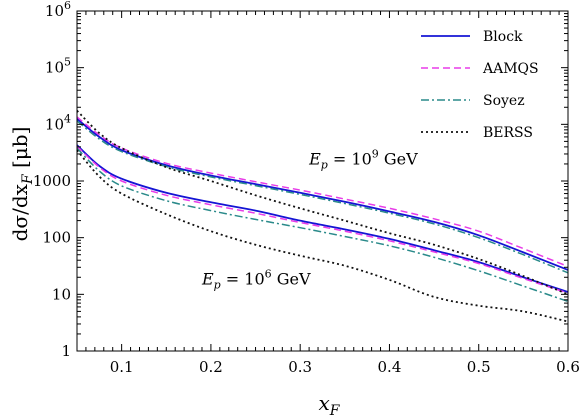  I want to click on x-axis-title-sub: F, so click(335, 409).